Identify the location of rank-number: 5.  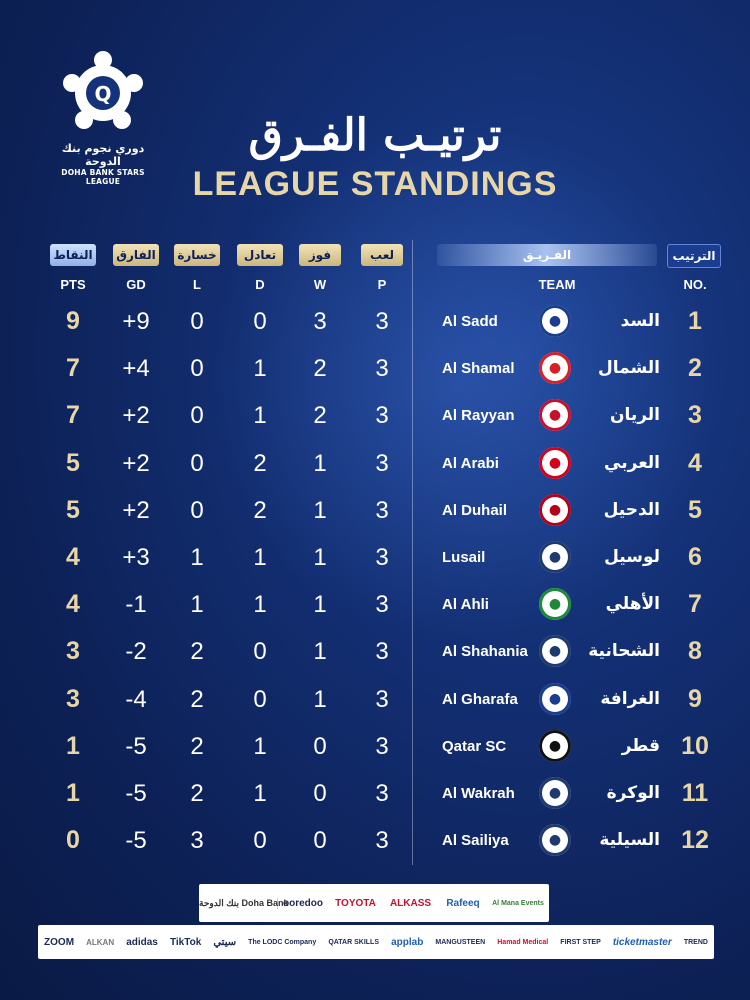
(695, 509).